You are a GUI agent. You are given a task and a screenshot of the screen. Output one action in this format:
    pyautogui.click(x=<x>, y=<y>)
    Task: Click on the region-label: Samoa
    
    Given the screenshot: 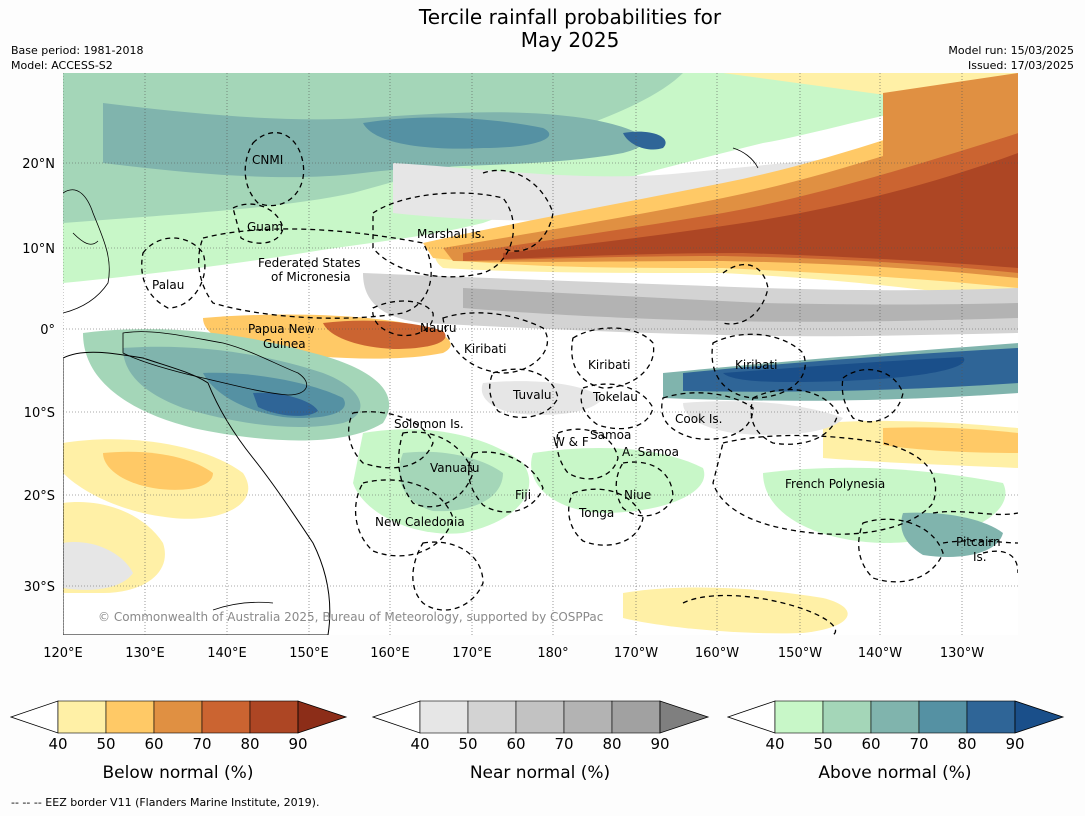 What is the action you would take?
    pyautogui.click(x=610, y=435)
    